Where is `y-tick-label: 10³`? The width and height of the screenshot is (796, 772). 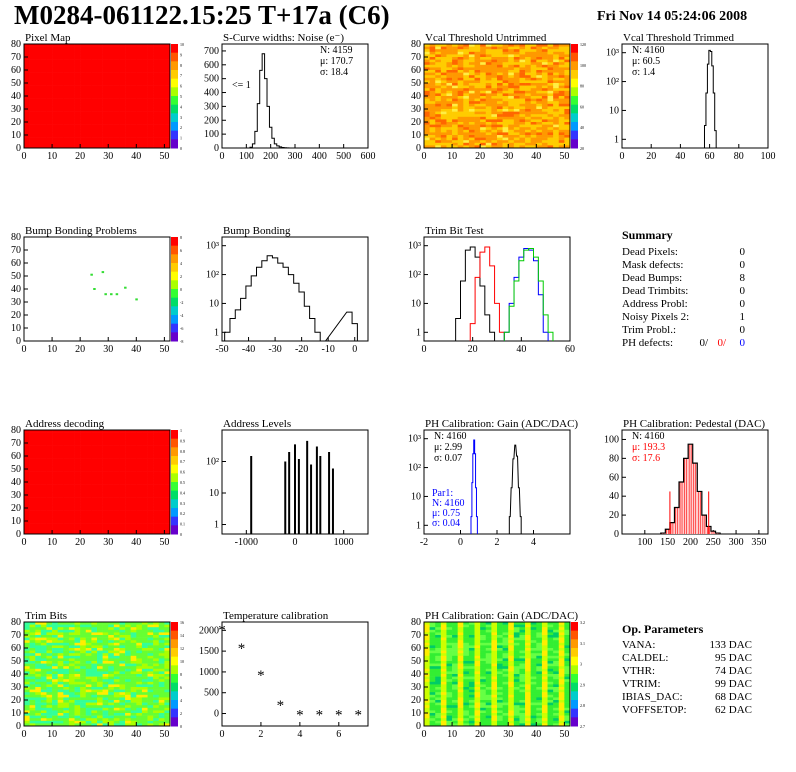 y-tick-label: 10³ is located at coordinates (212, 246).